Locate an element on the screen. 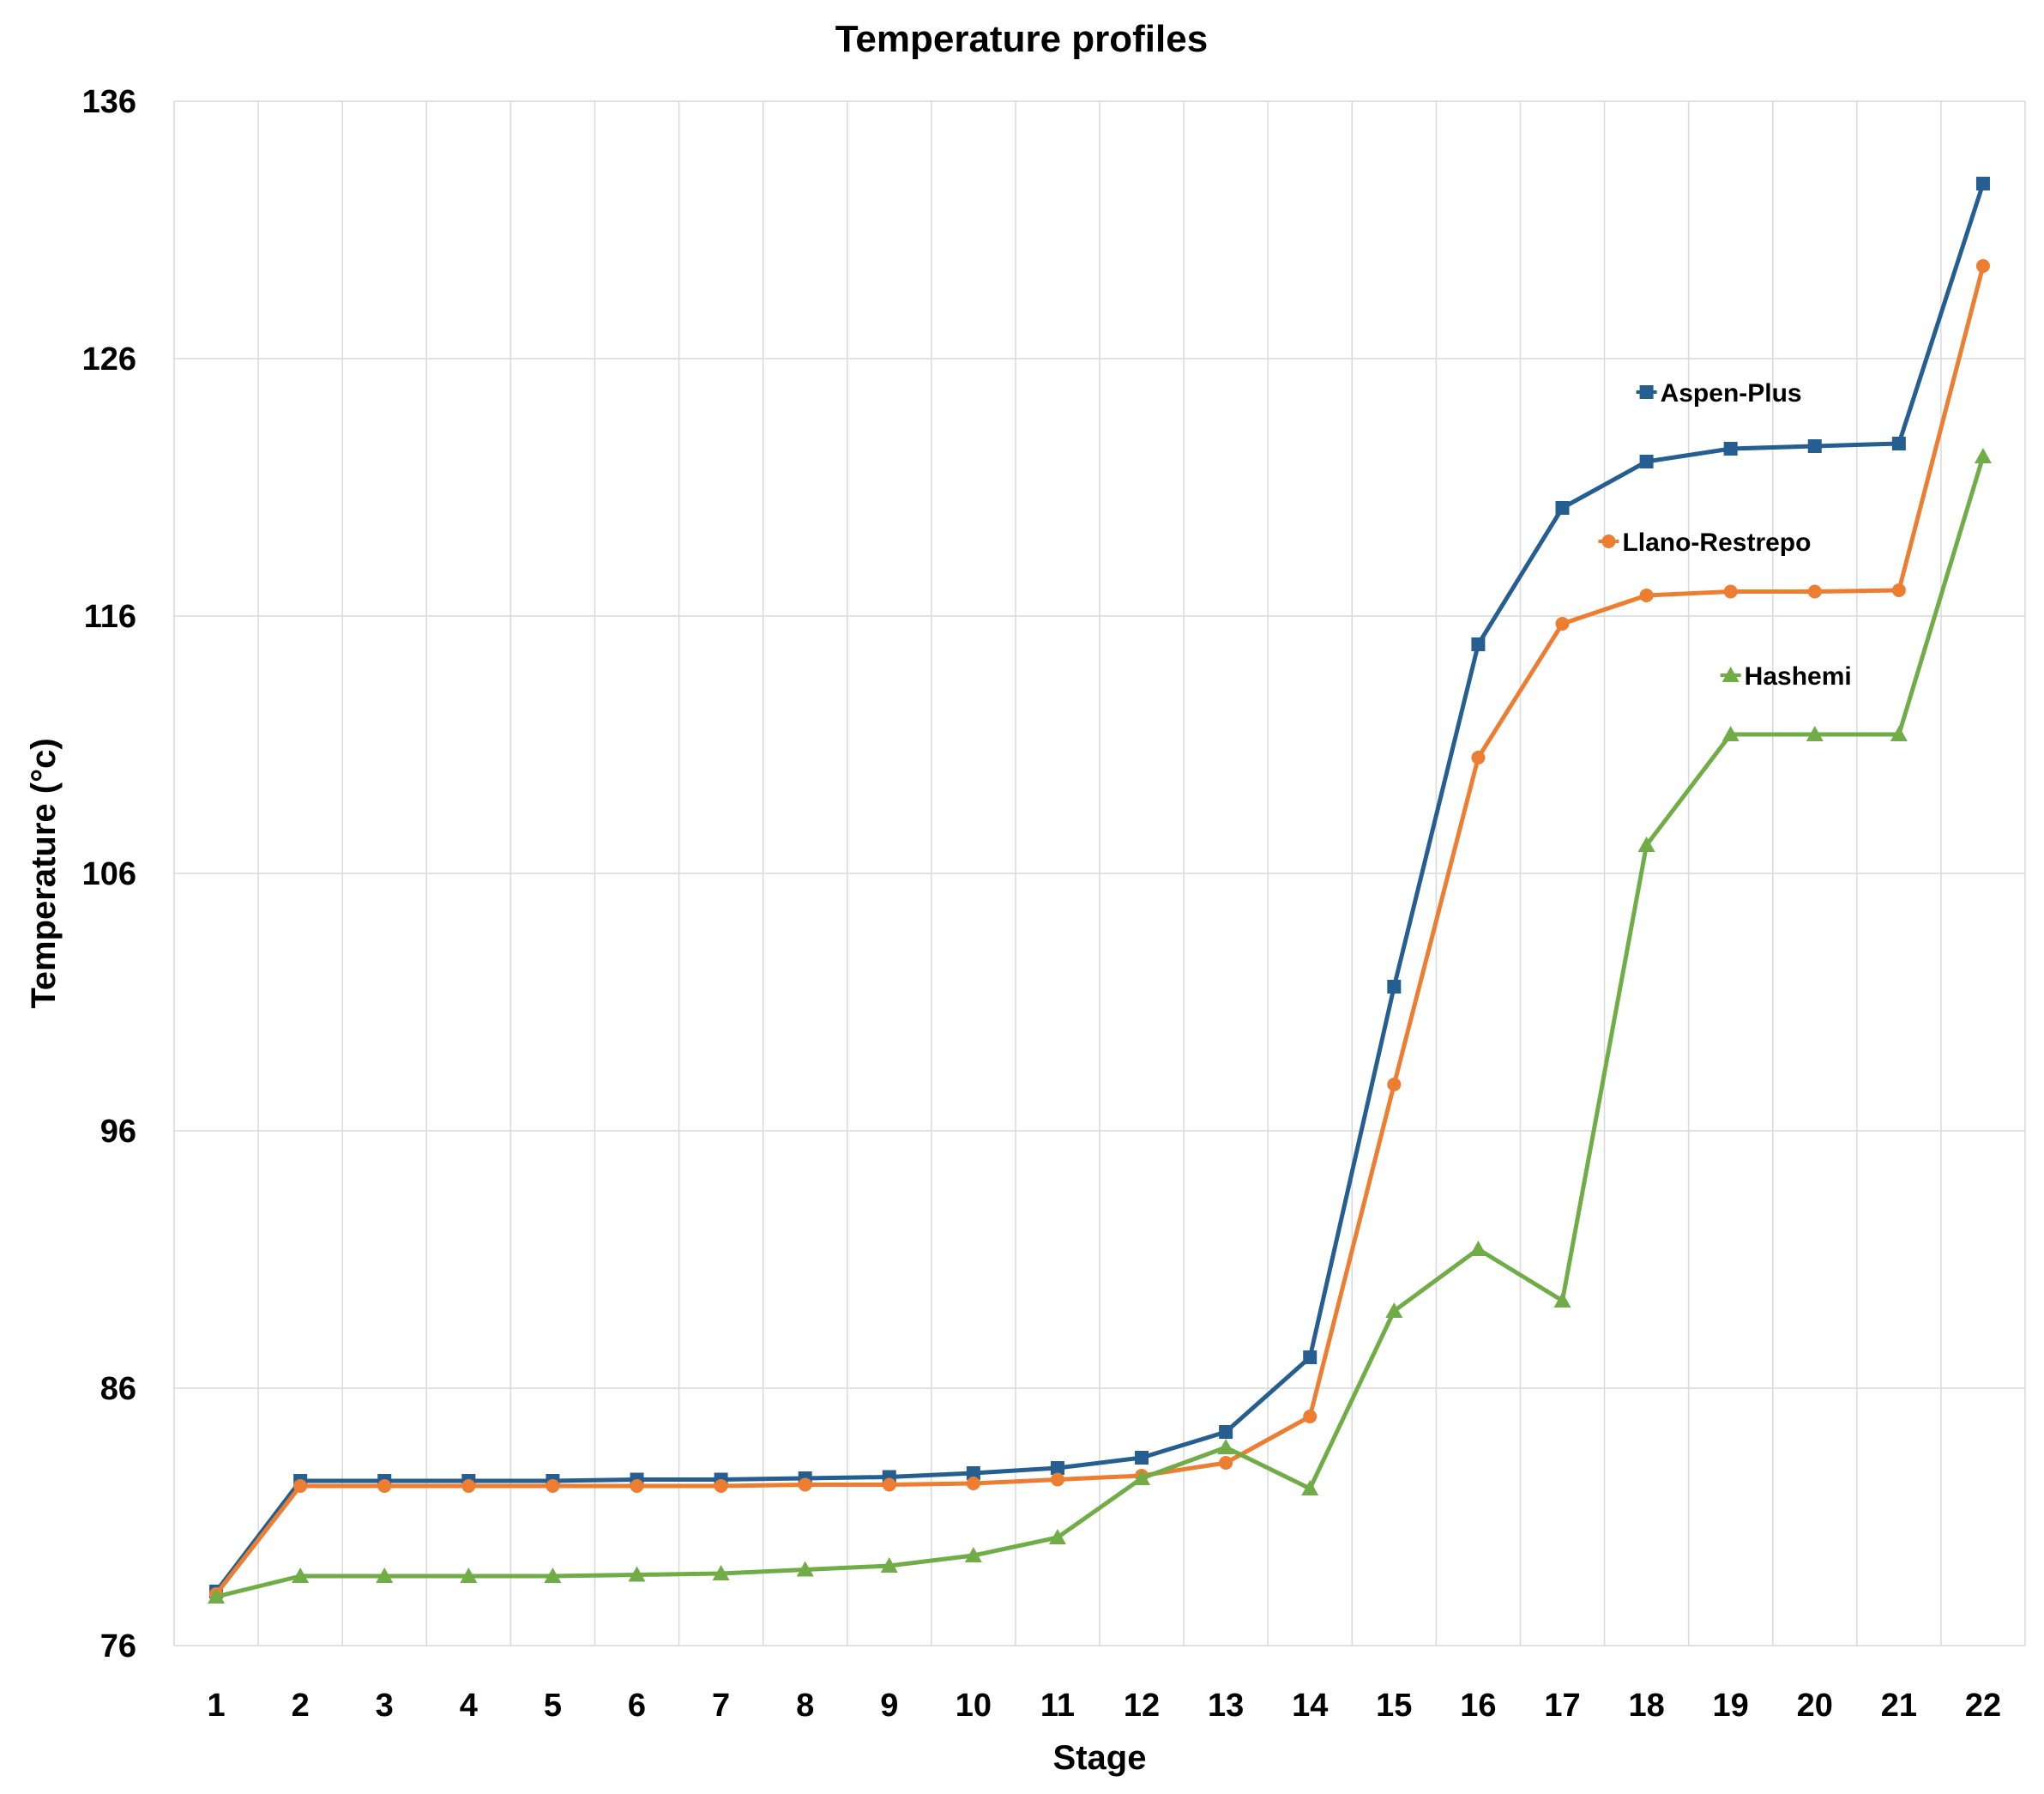 This screenshot has width=2044, height=1794. series-label-aspen-plus: Aspen-Plus is located at coordinates (1719, 393).